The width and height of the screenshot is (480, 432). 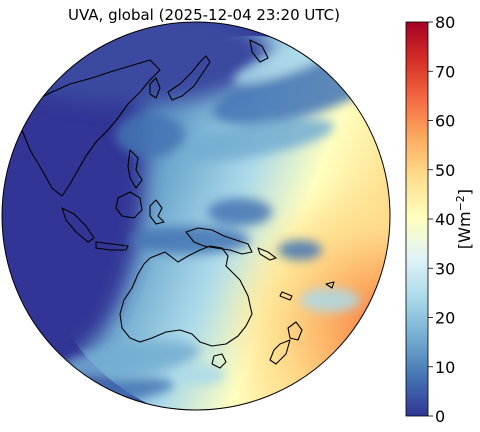 I want to click on coastline-kamchatka, so click(x=259, y=51).